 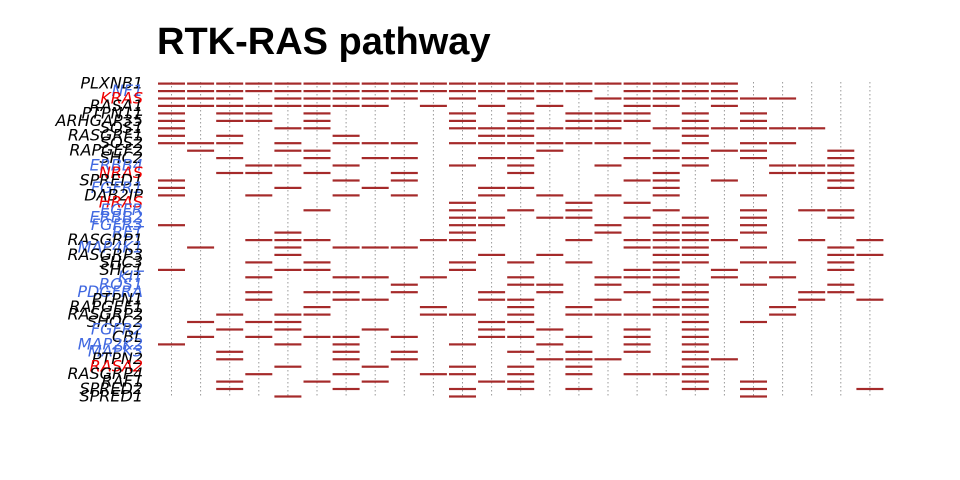 I want to click on gene-label: ROS1, so click(x=121, y=284).